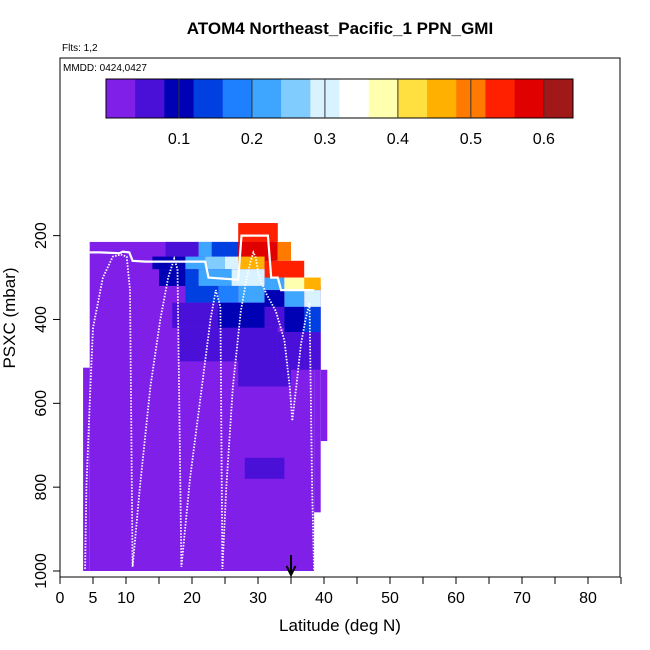  Describe the element at coordinates (325, 139) in the screenshot. I see `colorbar-tick-label: 0.3` at that location.